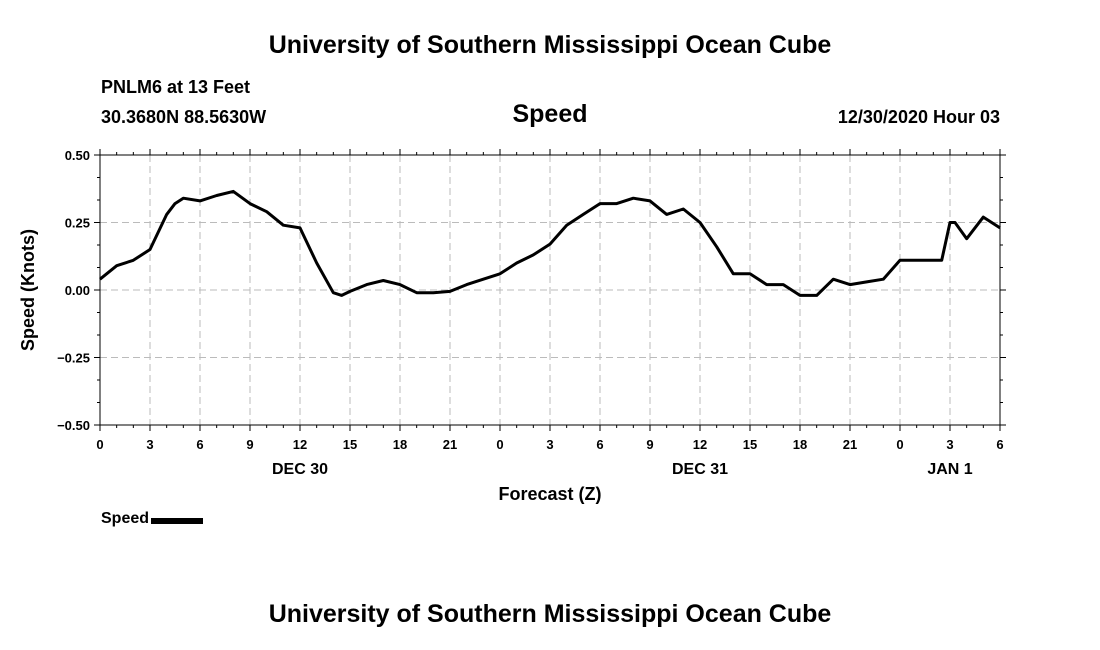  Describe the element at coordinates (176, 87) in the screenshot. I see `station-label: PNLM6 at 13 Feet` at that location.